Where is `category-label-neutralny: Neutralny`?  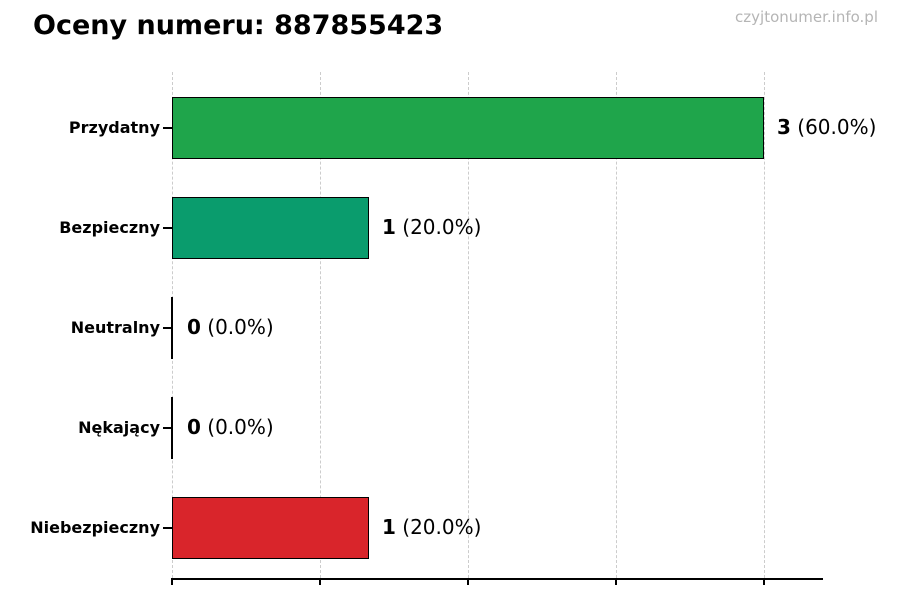
category-label-neutralny: Neutralny is located at coordinates (115, 327).